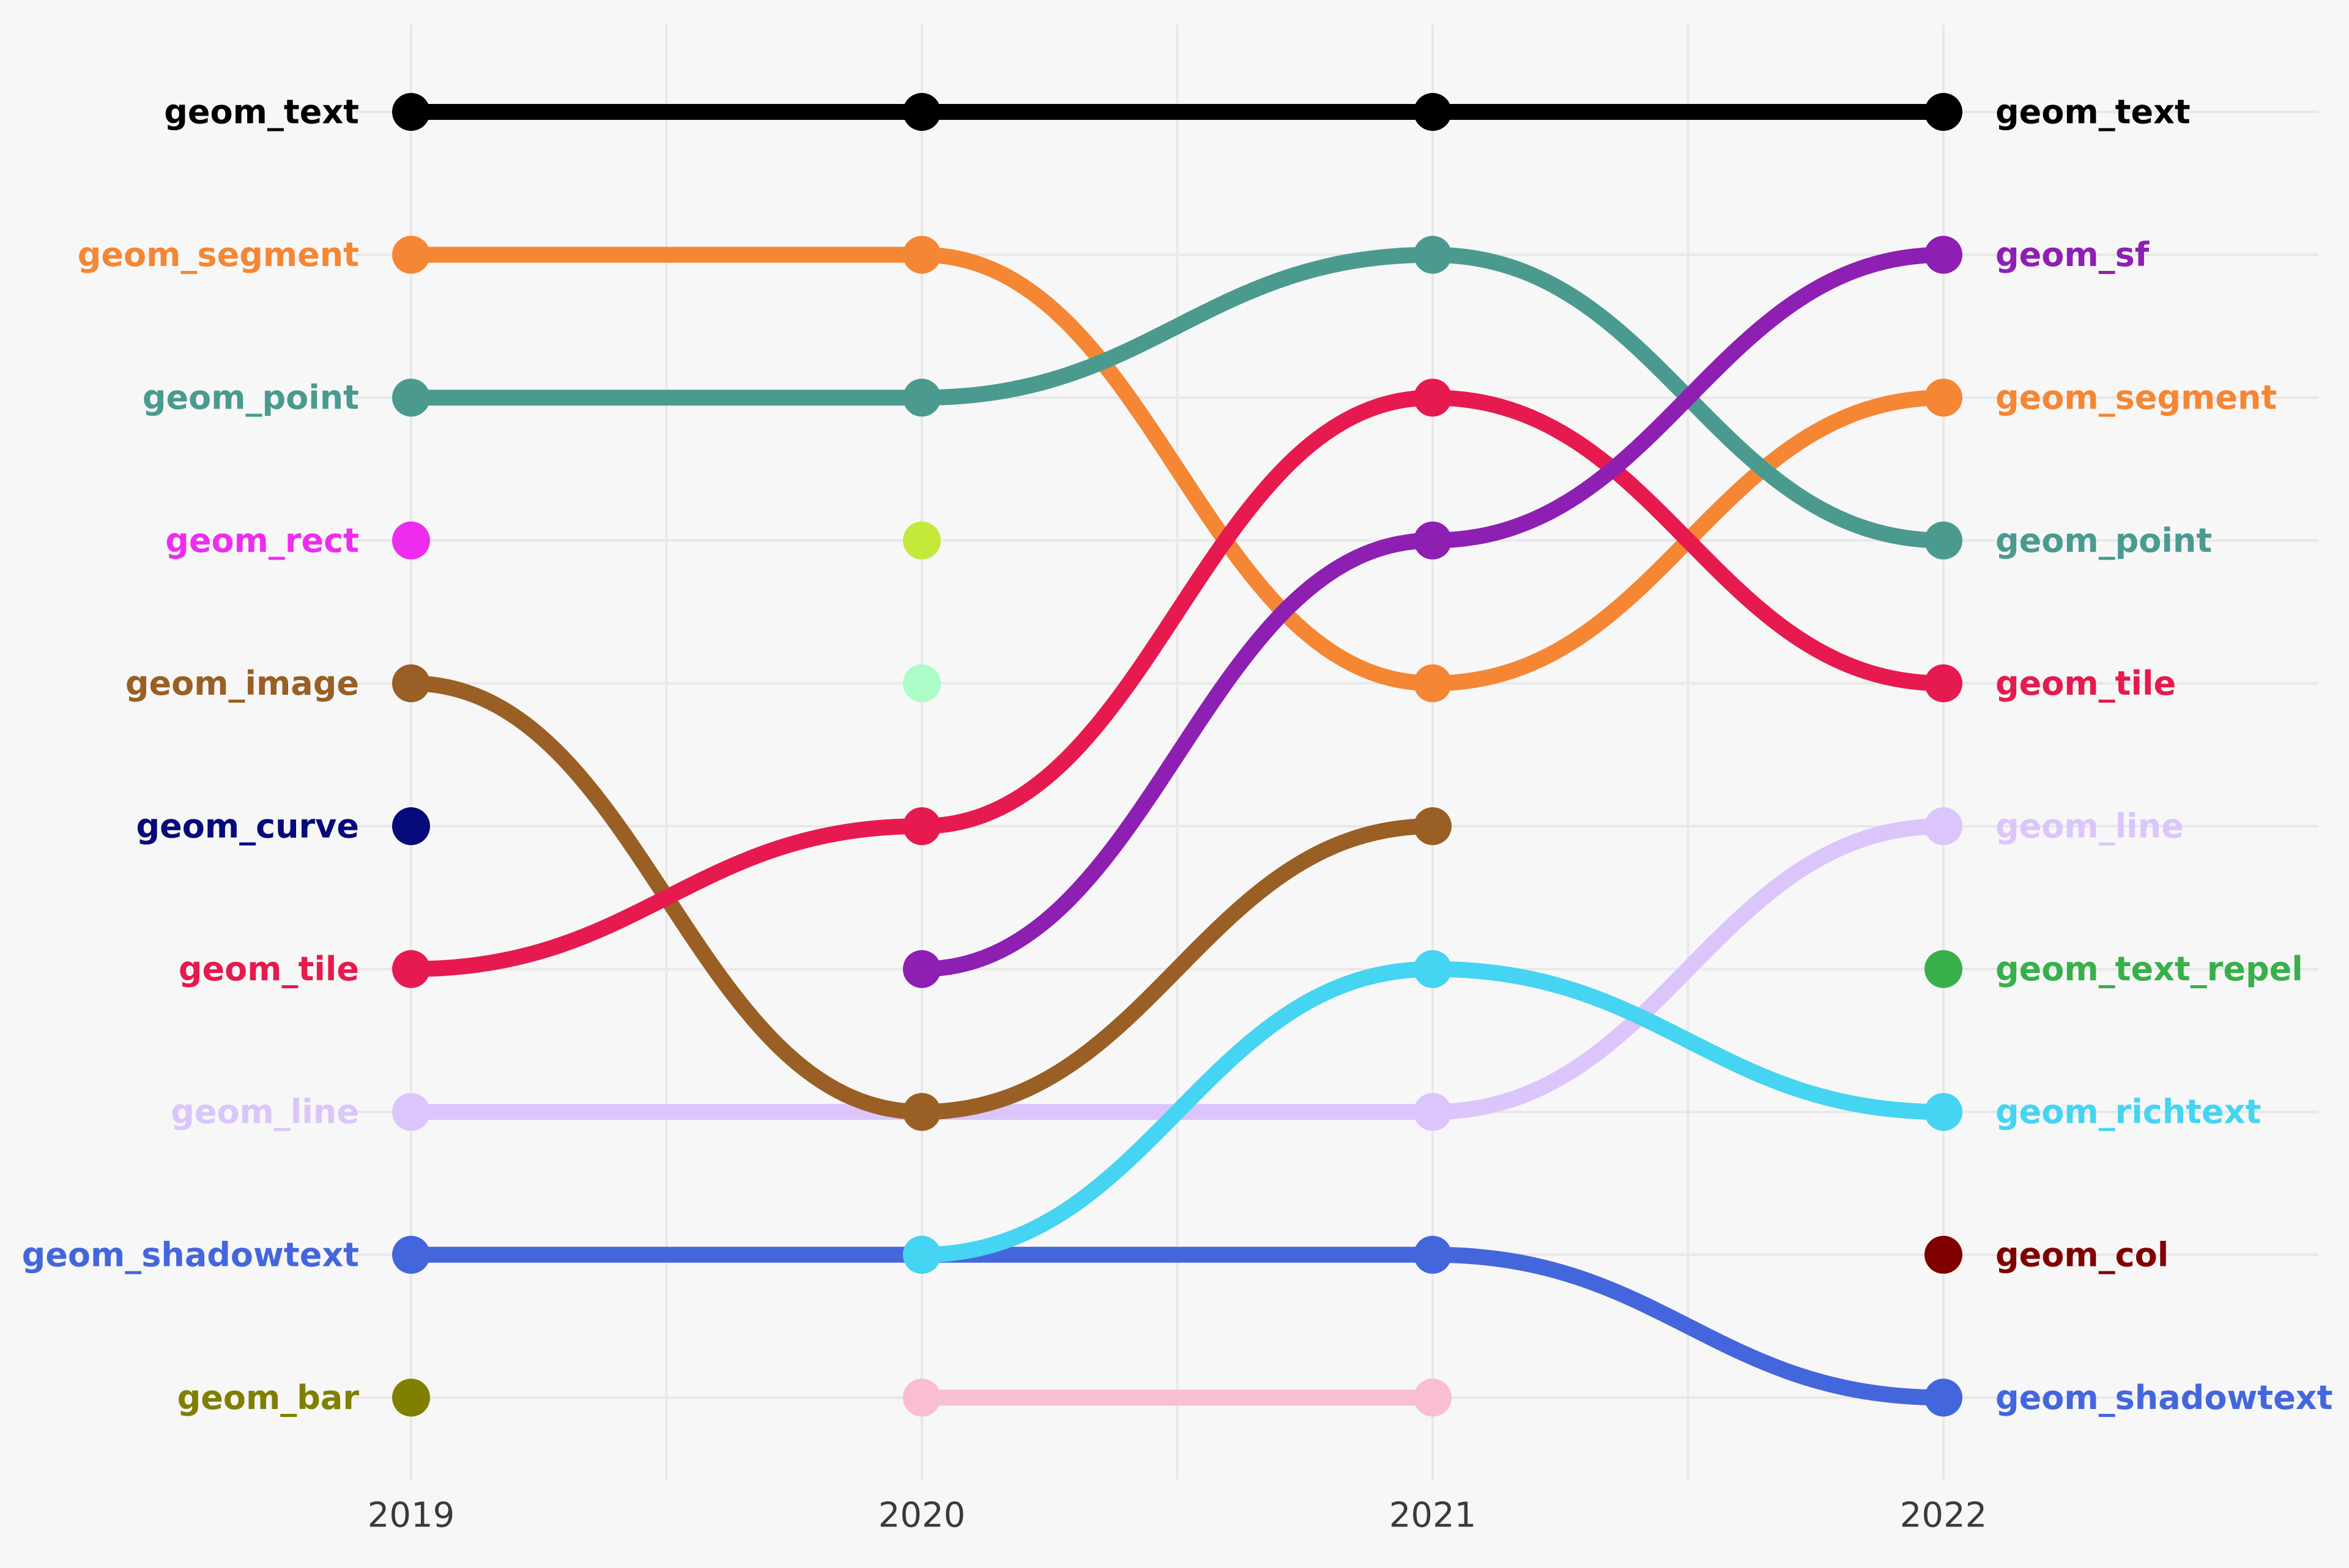  Describe the element at coordinates (247, 826) in the screenshot. I see `left-label-rank-6: geom_curve` at that location.